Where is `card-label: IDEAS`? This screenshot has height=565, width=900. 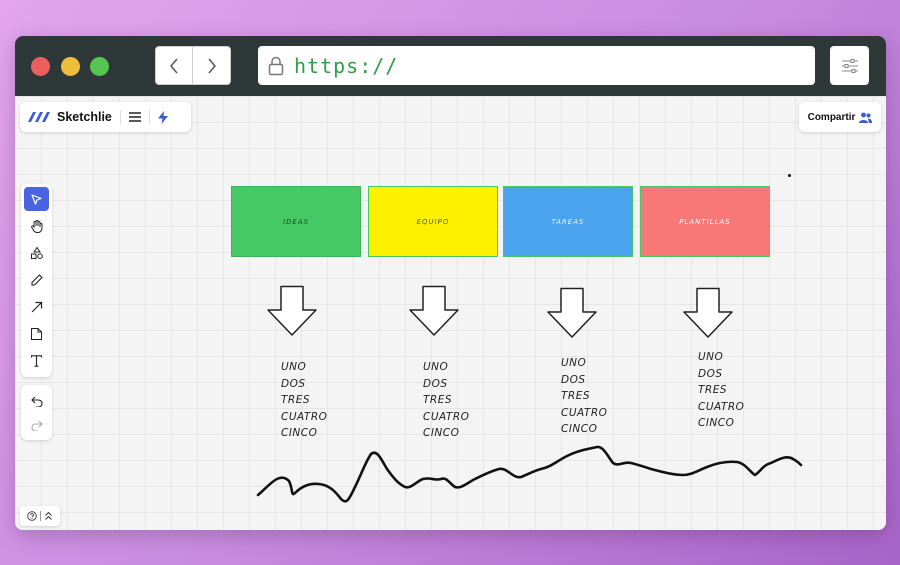
card-label: IDEAS is located at coordinates (296, 221).